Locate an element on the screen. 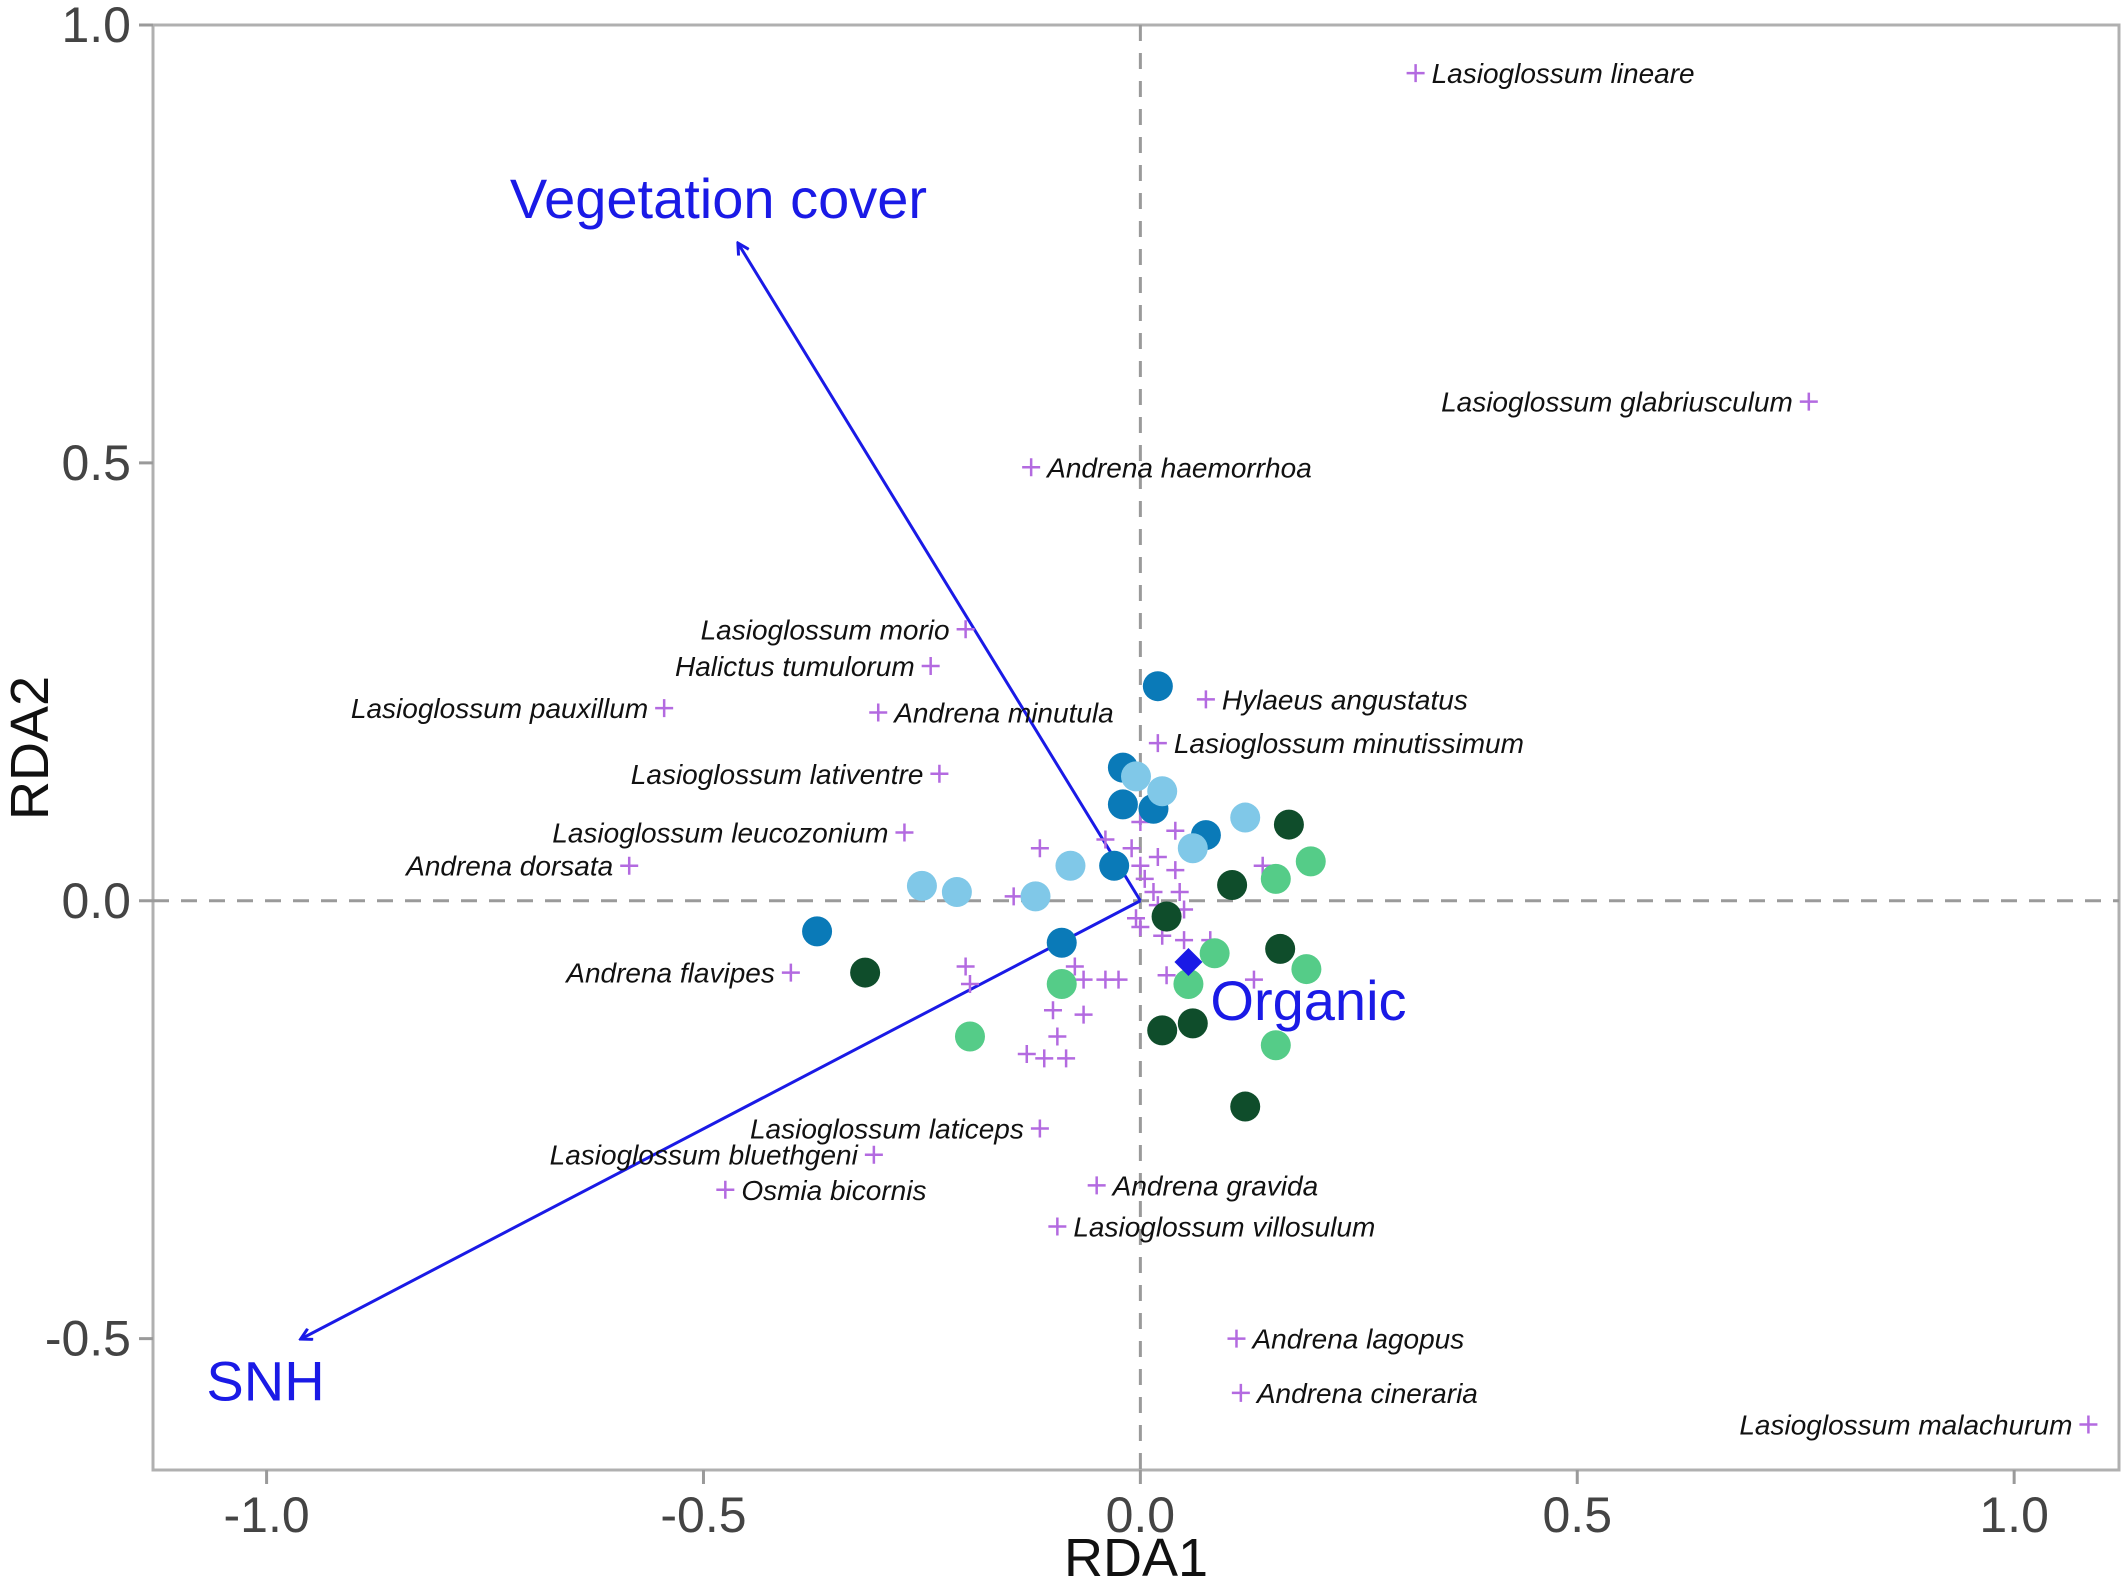 This screenshot has width=2128, height=1587. x-tick-label: 0.5 is located at coordinates (1578, 1515).